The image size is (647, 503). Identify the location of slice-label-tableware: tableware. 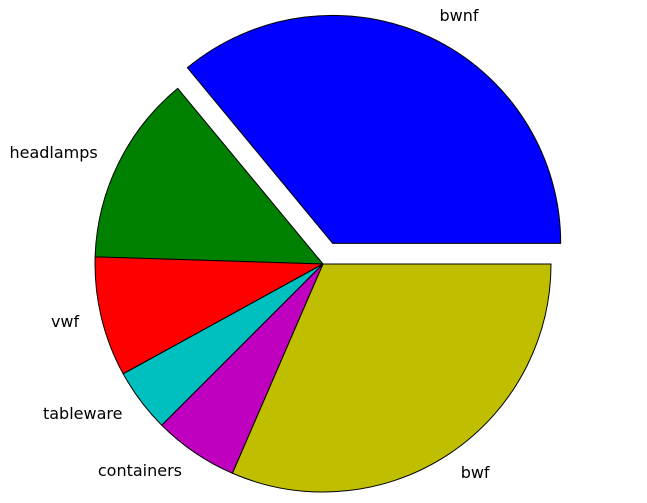
(82, 413).